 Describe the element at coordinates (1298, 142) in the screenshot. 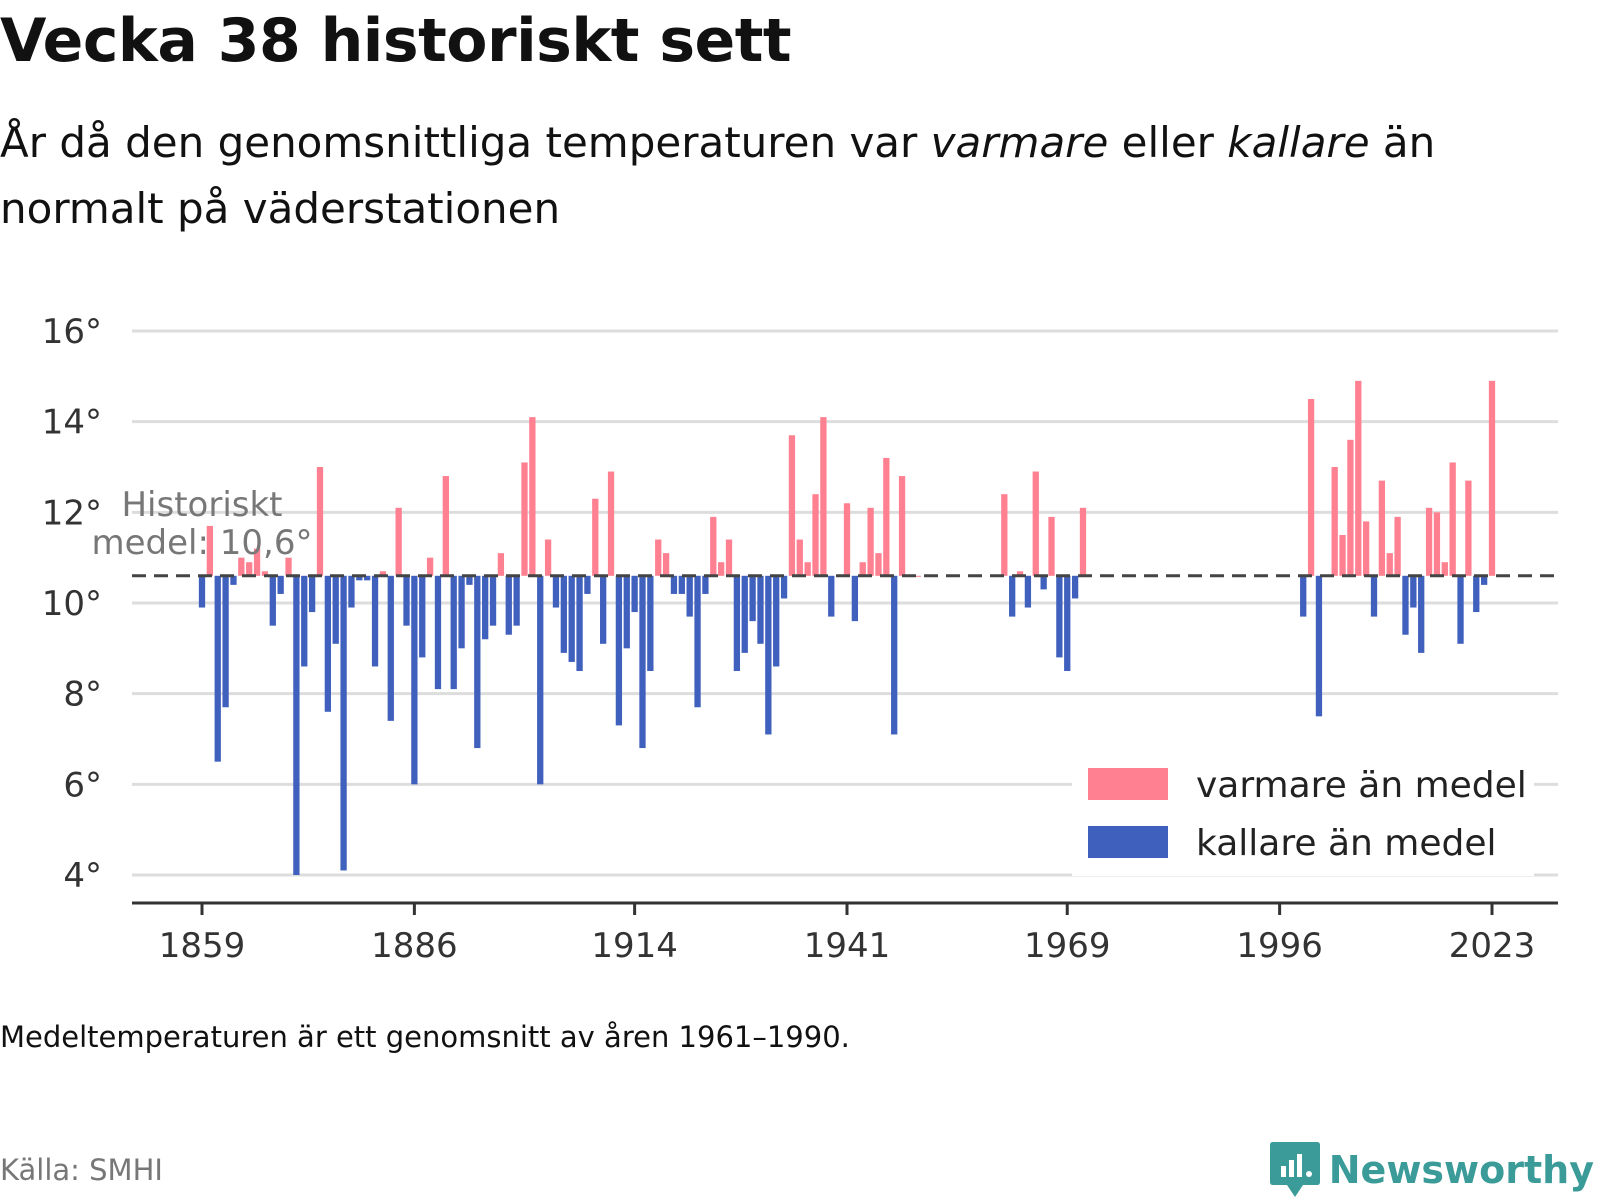

I see `subtitle-cold-word: kallare` at that location.